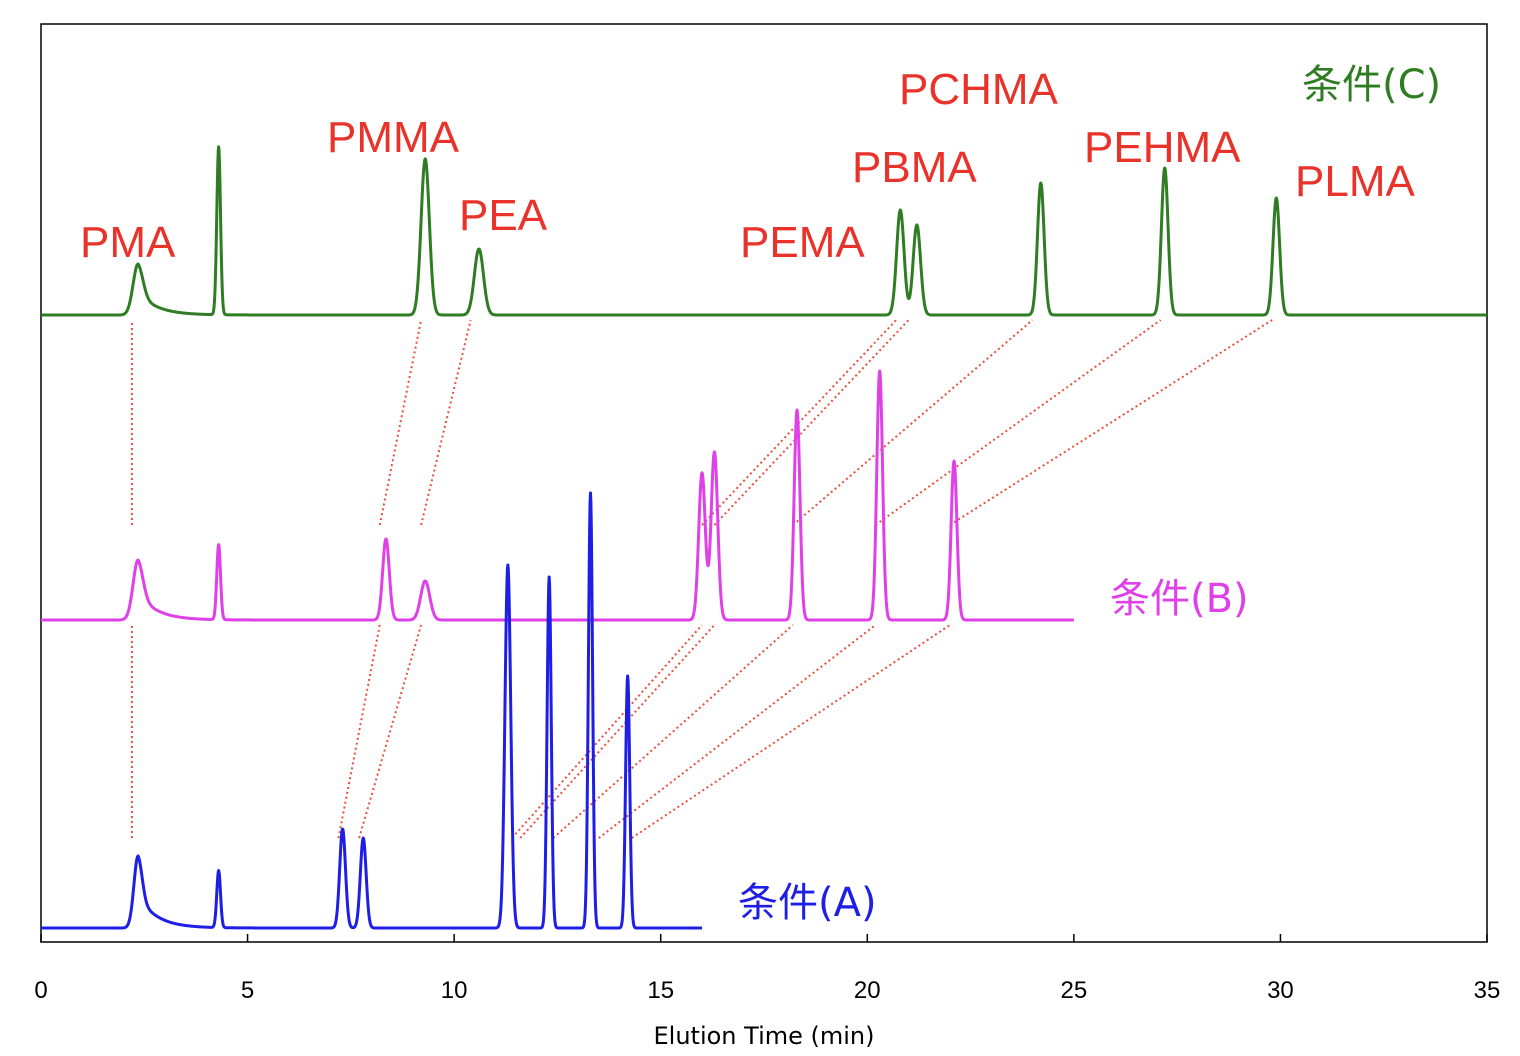 The height and width of the screenshot is (1056, 1520). I want to click on x-axis-label: Elution Time (min), so click(764, 1036).